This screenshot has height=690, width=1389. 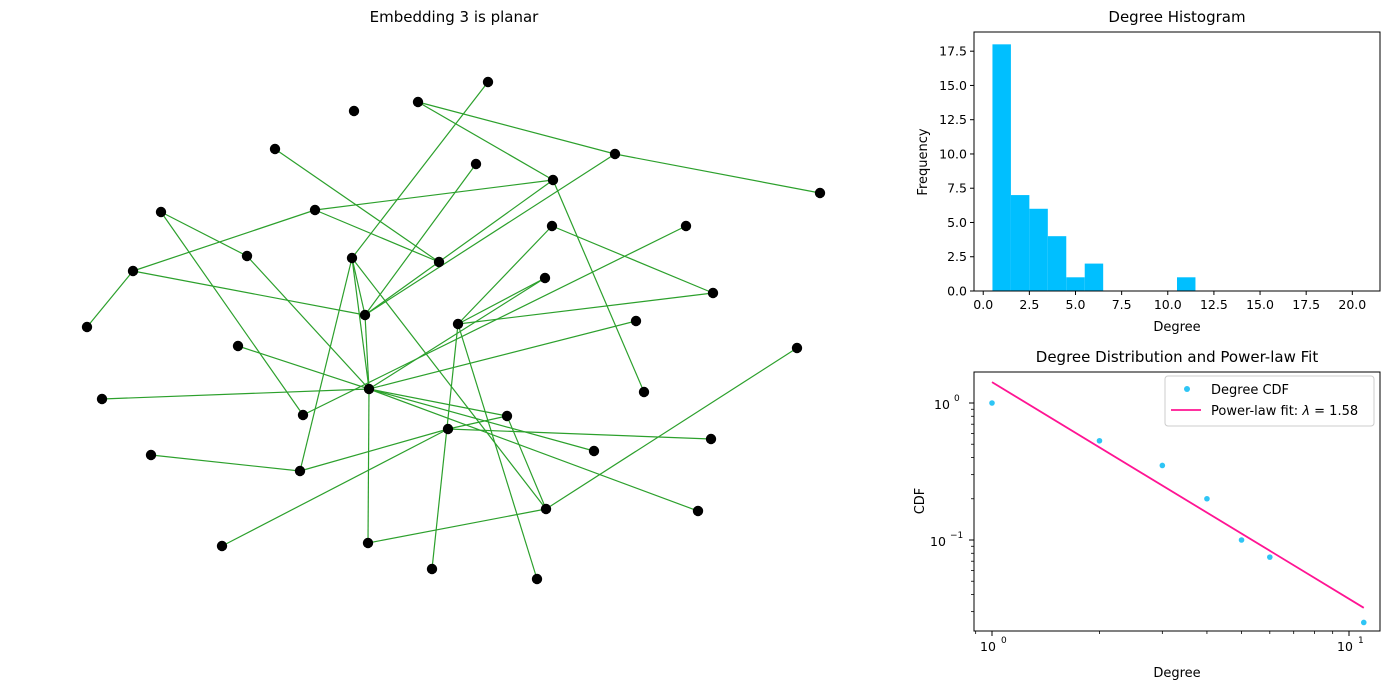 What do you see at coordinates (957, 399) in the screenshot?
I see `y-tick-exponent: 0` at bounding box center [957, 399].